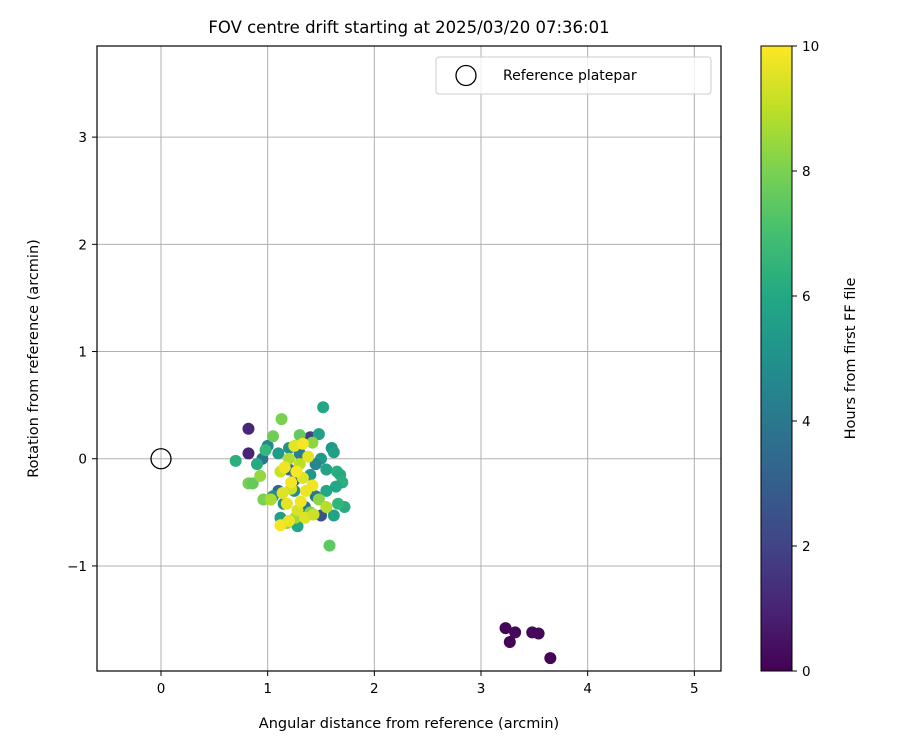 The width and height of the screenshot is (900, 750). Describe the element at coordinates (82, 245) in the screenshot. I see `y-tick-label: 2` at that location.